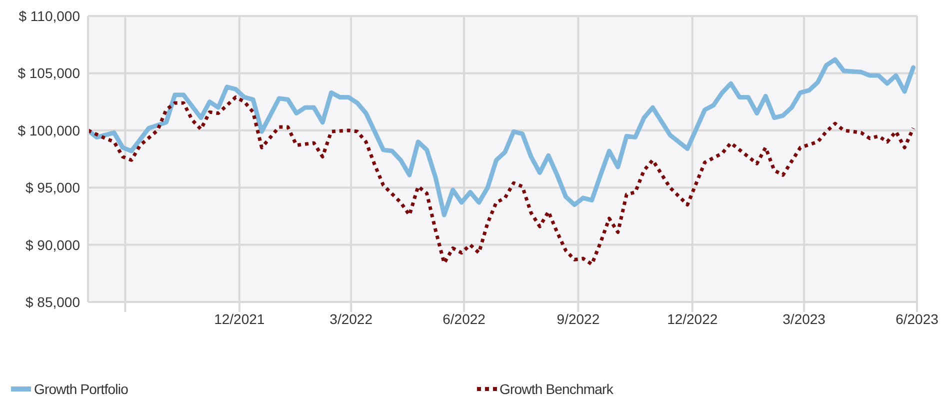 The image size is (941, 402). Describe the element at coordinates (239, 318) in the screenshot. I see `x-tick-label: 12/2021` at that location.